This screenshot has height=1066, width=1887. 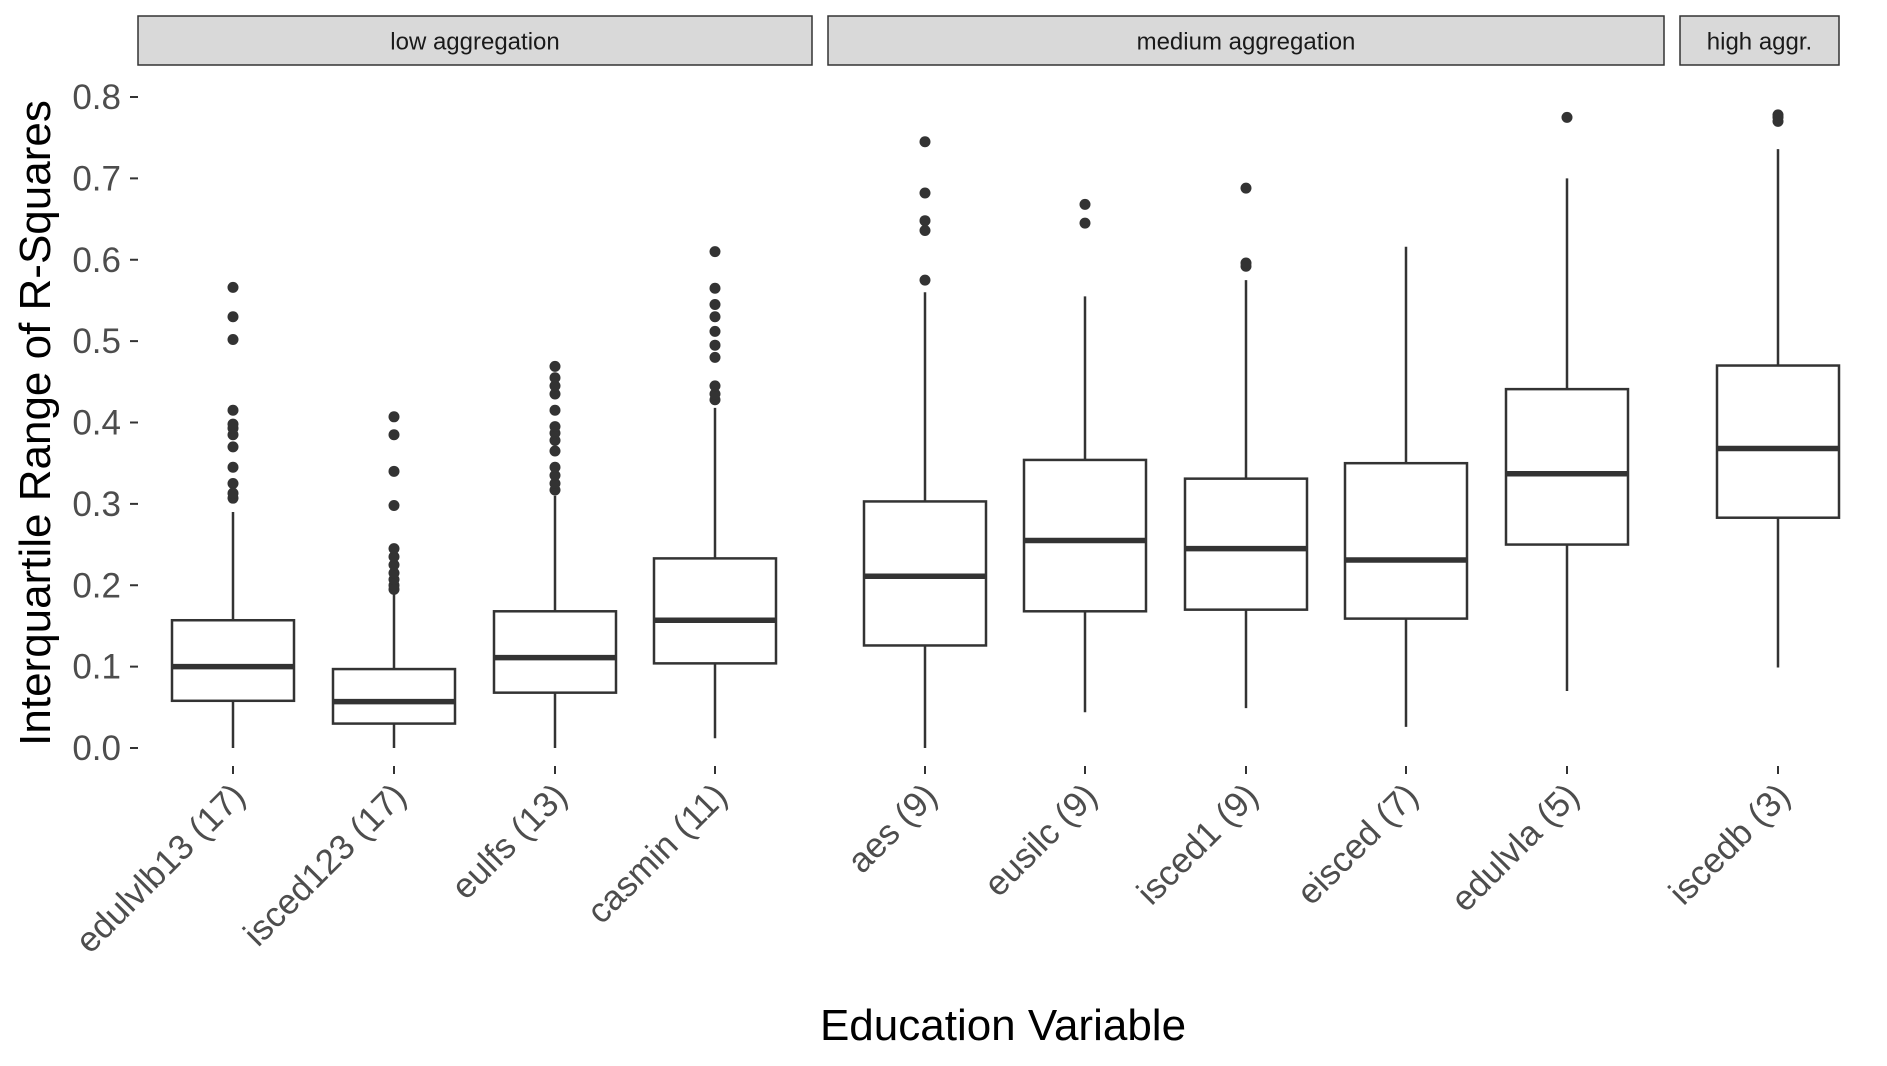 What do you see at coordinates (96, 504) in the screenshot?
I see `y-tick-label: 0.3` at bounding box center [96, 504].